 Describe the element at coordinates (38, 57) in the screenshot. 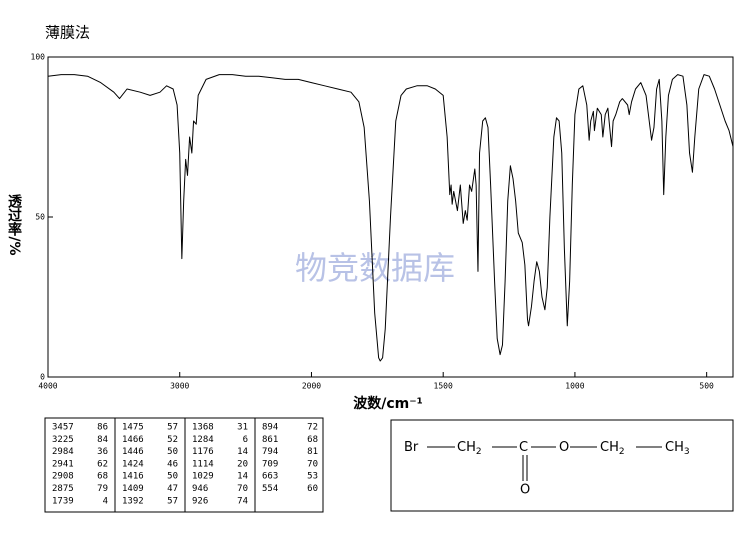

I see `y-tick-label: 100` at that location.